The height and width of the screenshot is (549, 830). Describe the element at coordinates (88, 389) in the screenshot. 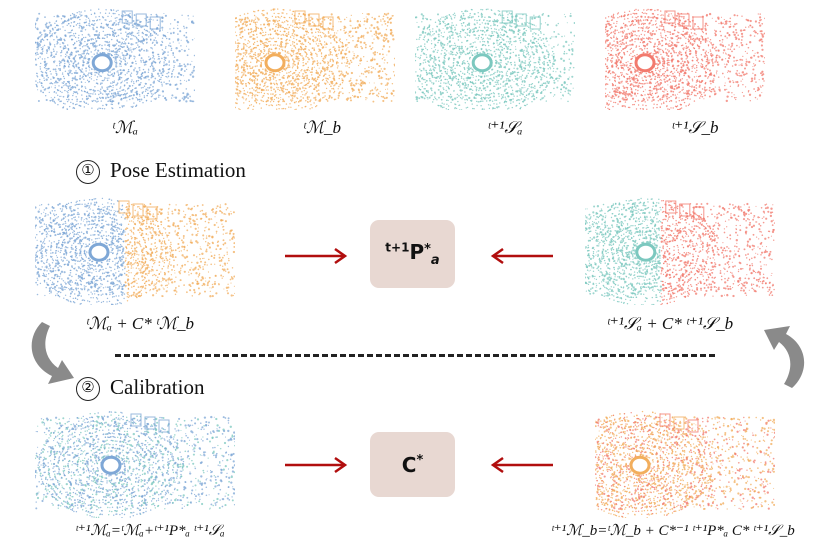

I see `step-number: ②` at that location.